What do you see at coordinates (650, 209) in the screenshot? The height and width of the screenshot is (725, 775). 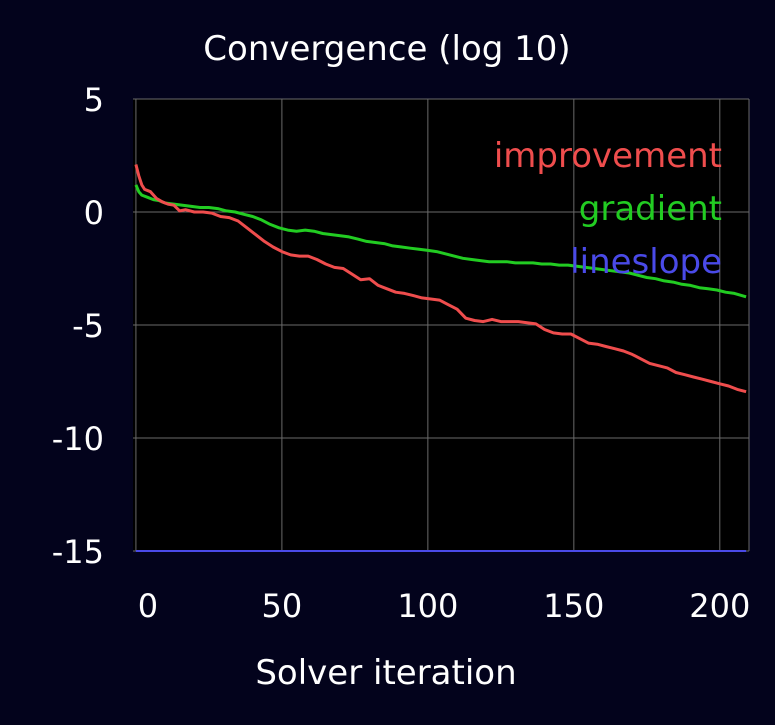 I see `legend-entry-gradient: gradient` at bounding box center [650, 209].